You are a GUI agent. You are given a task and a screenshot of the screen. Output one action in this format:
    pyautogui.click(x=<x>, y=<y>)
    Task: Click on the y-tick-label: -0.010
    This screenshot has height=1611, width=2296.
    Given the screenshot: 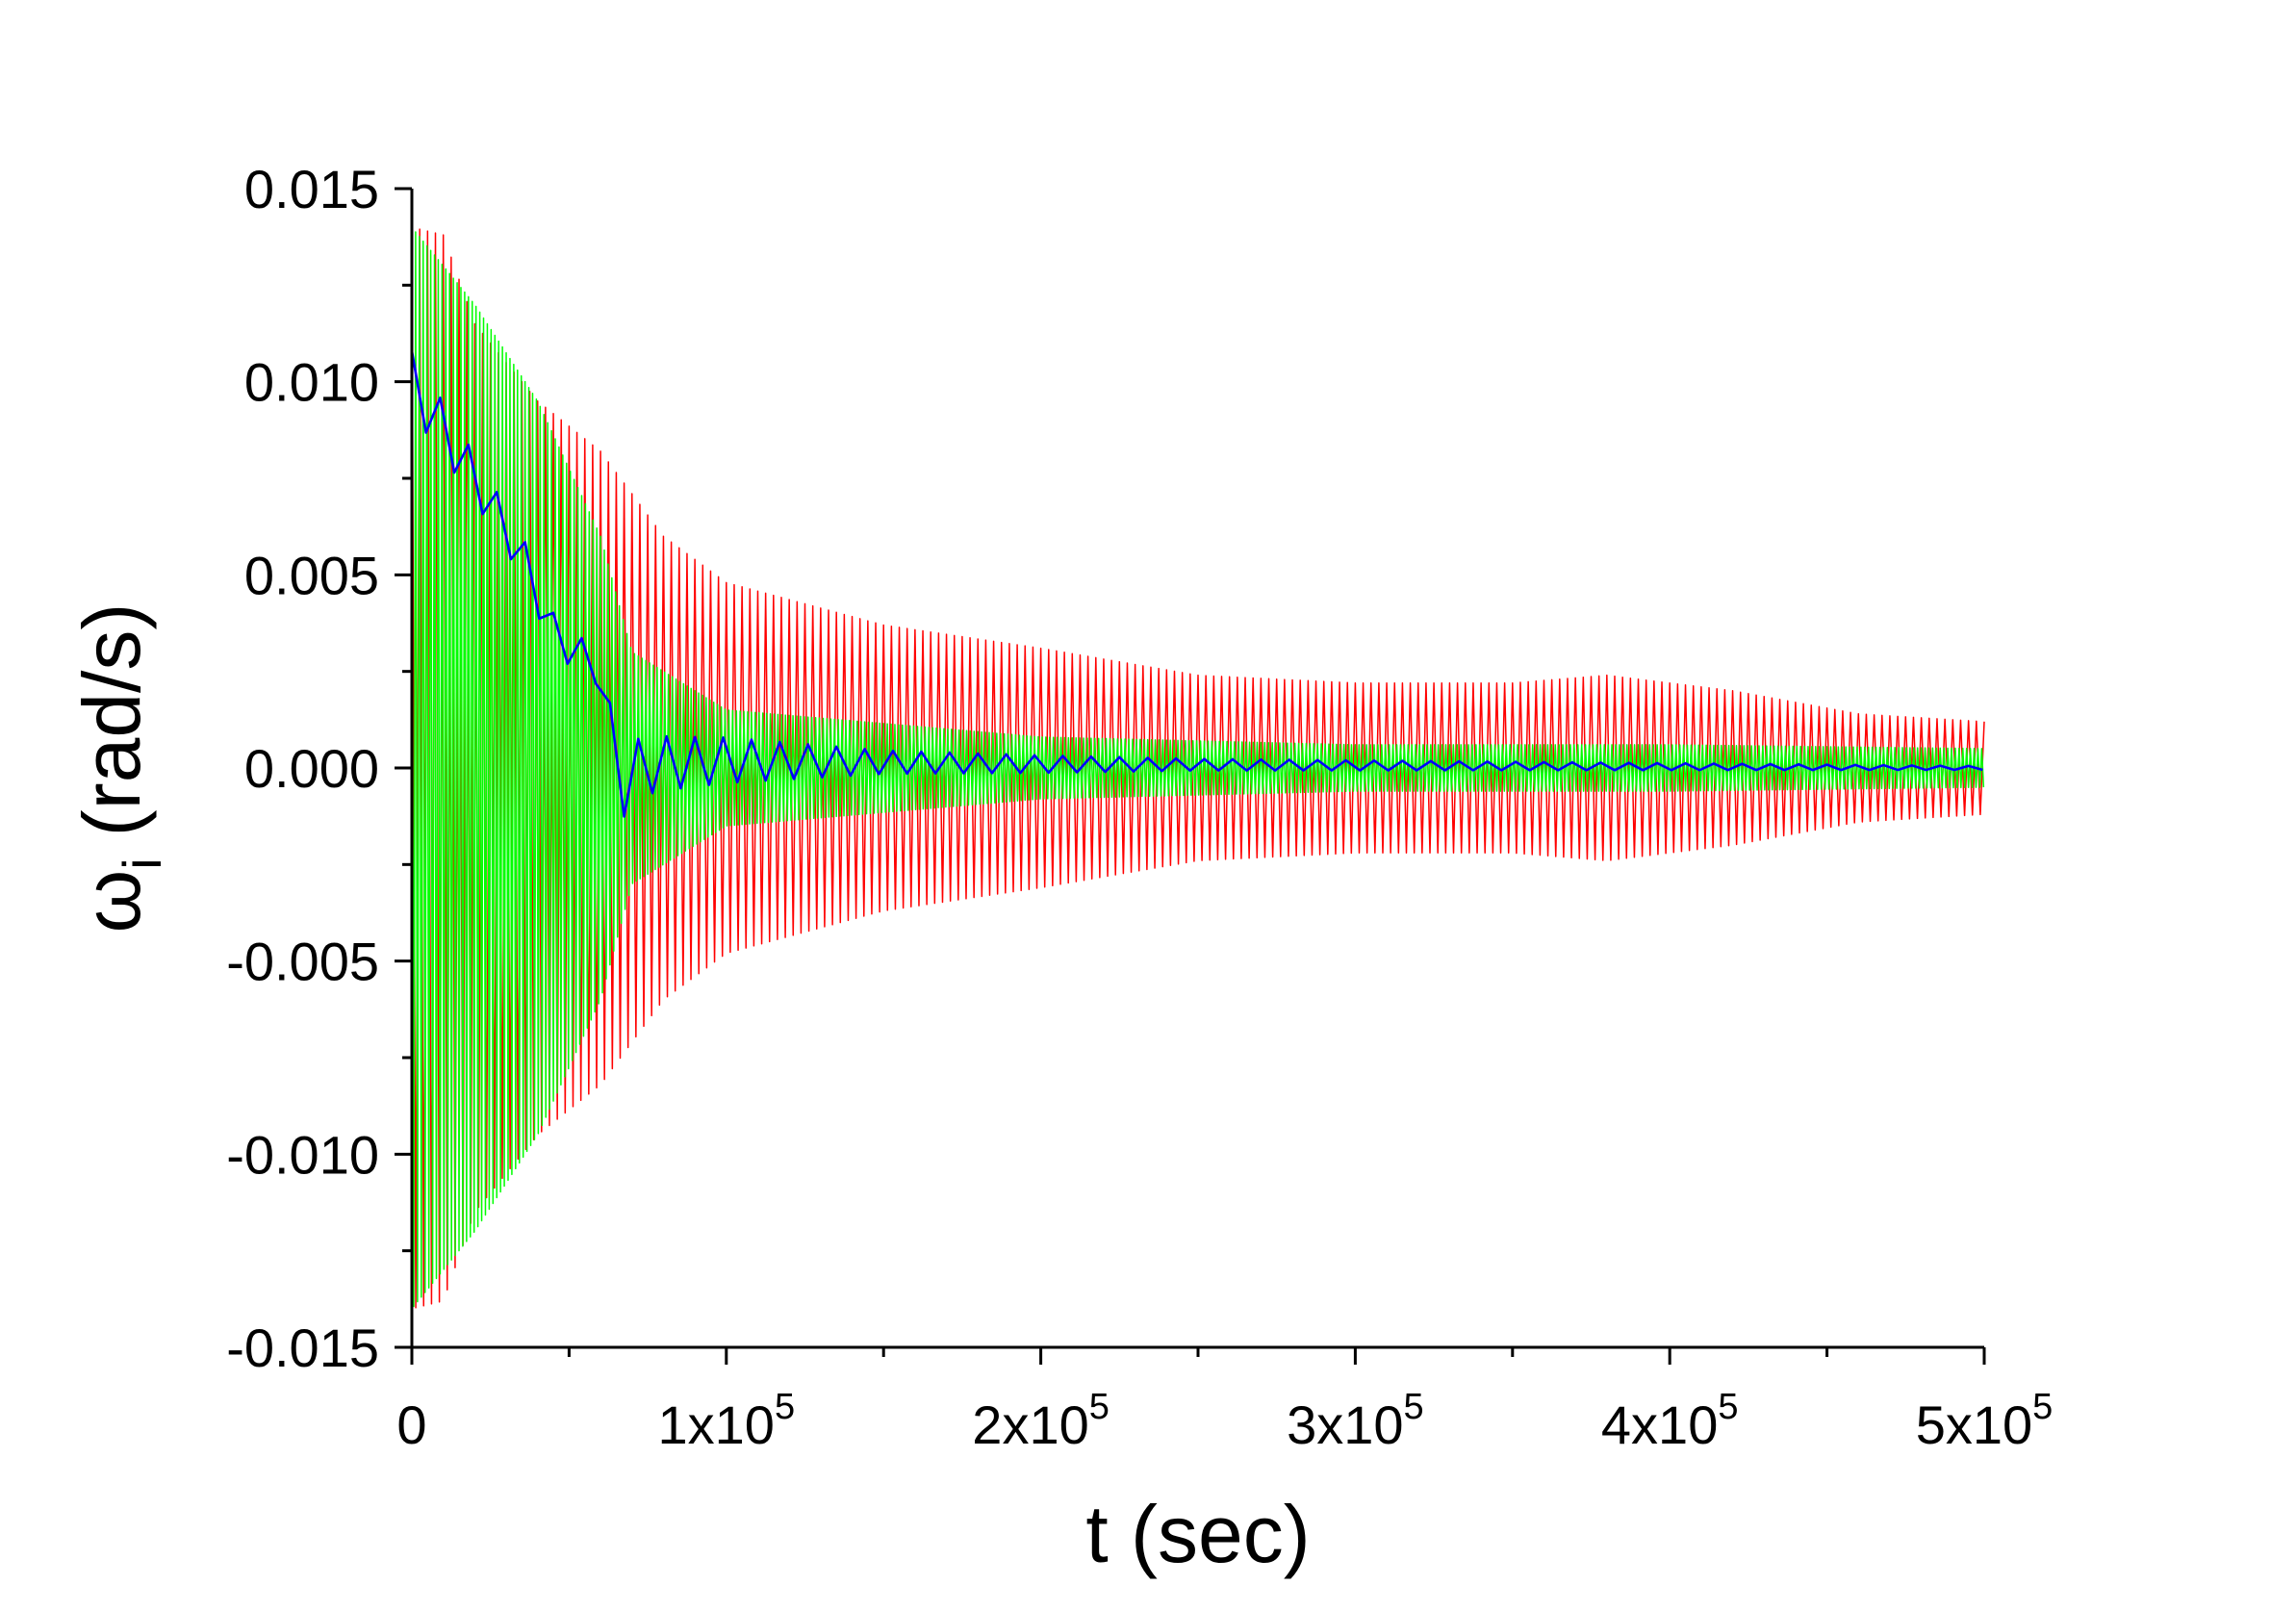 What is the action you would take?
    pyautogui.click(x=303, y=1154)
    